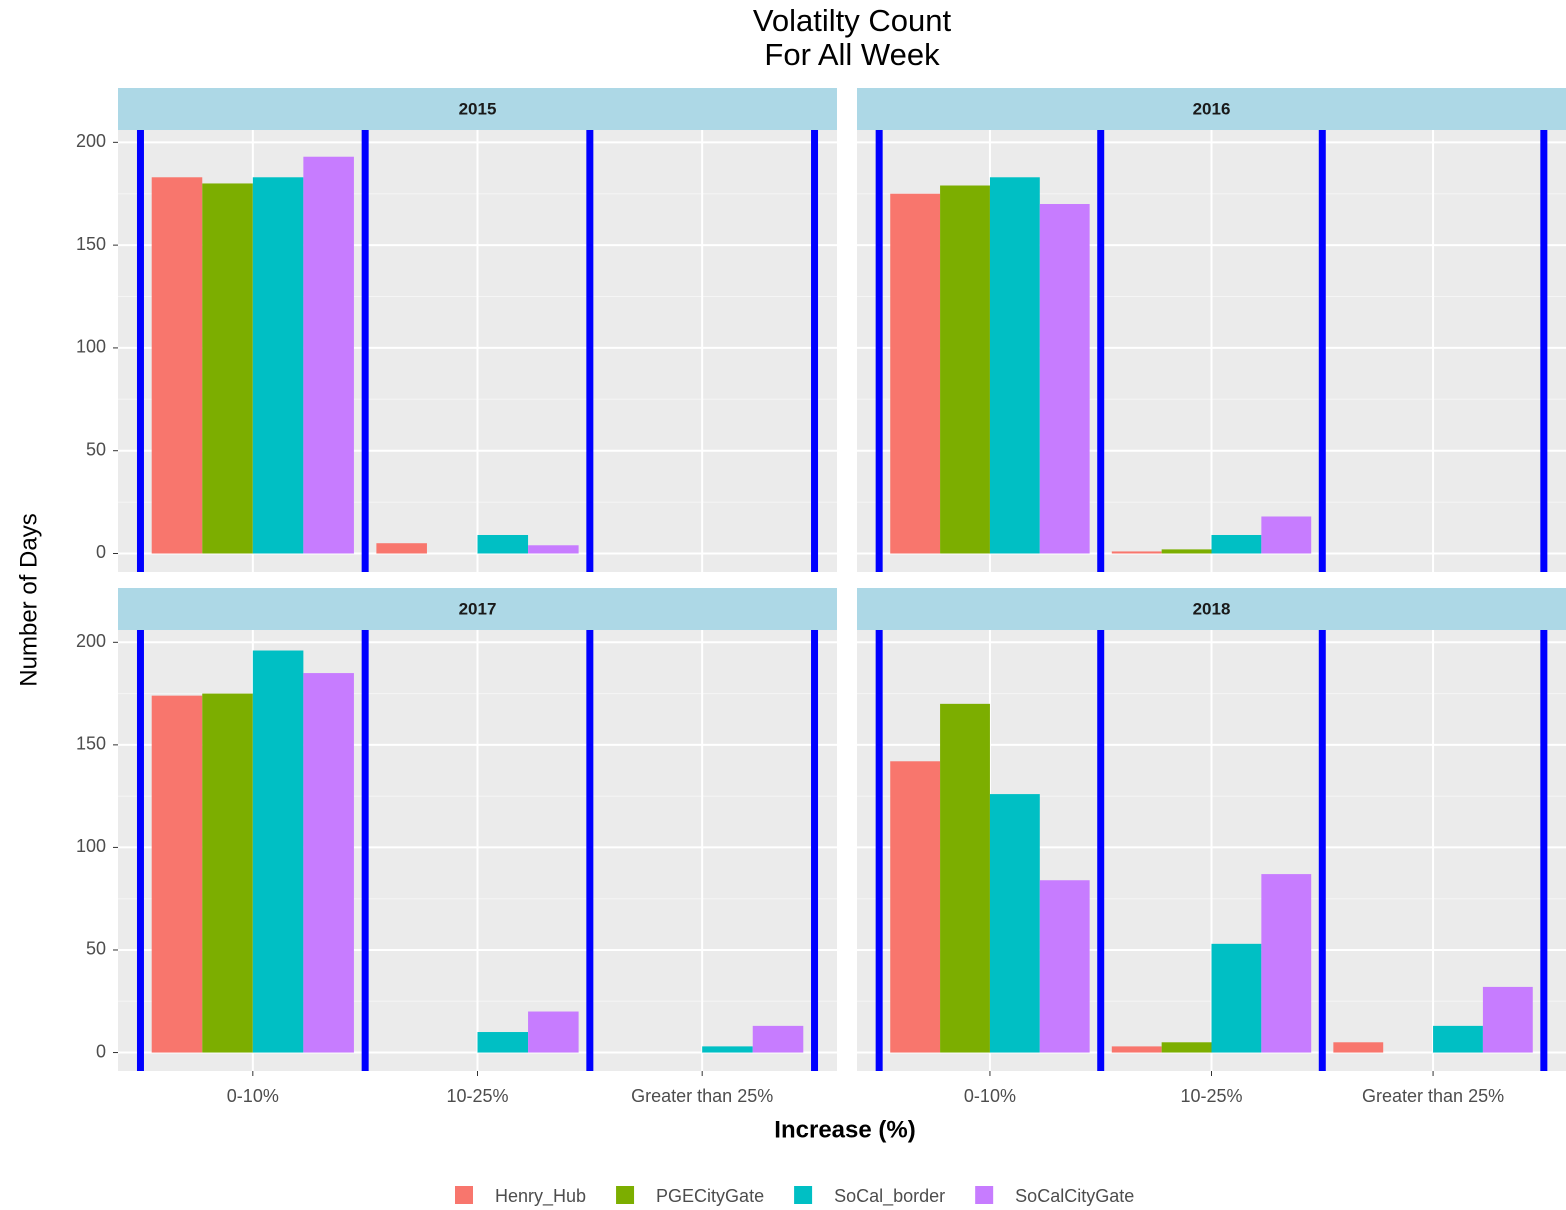  I want to click on strip-label: 2018, so click(1212, 608).